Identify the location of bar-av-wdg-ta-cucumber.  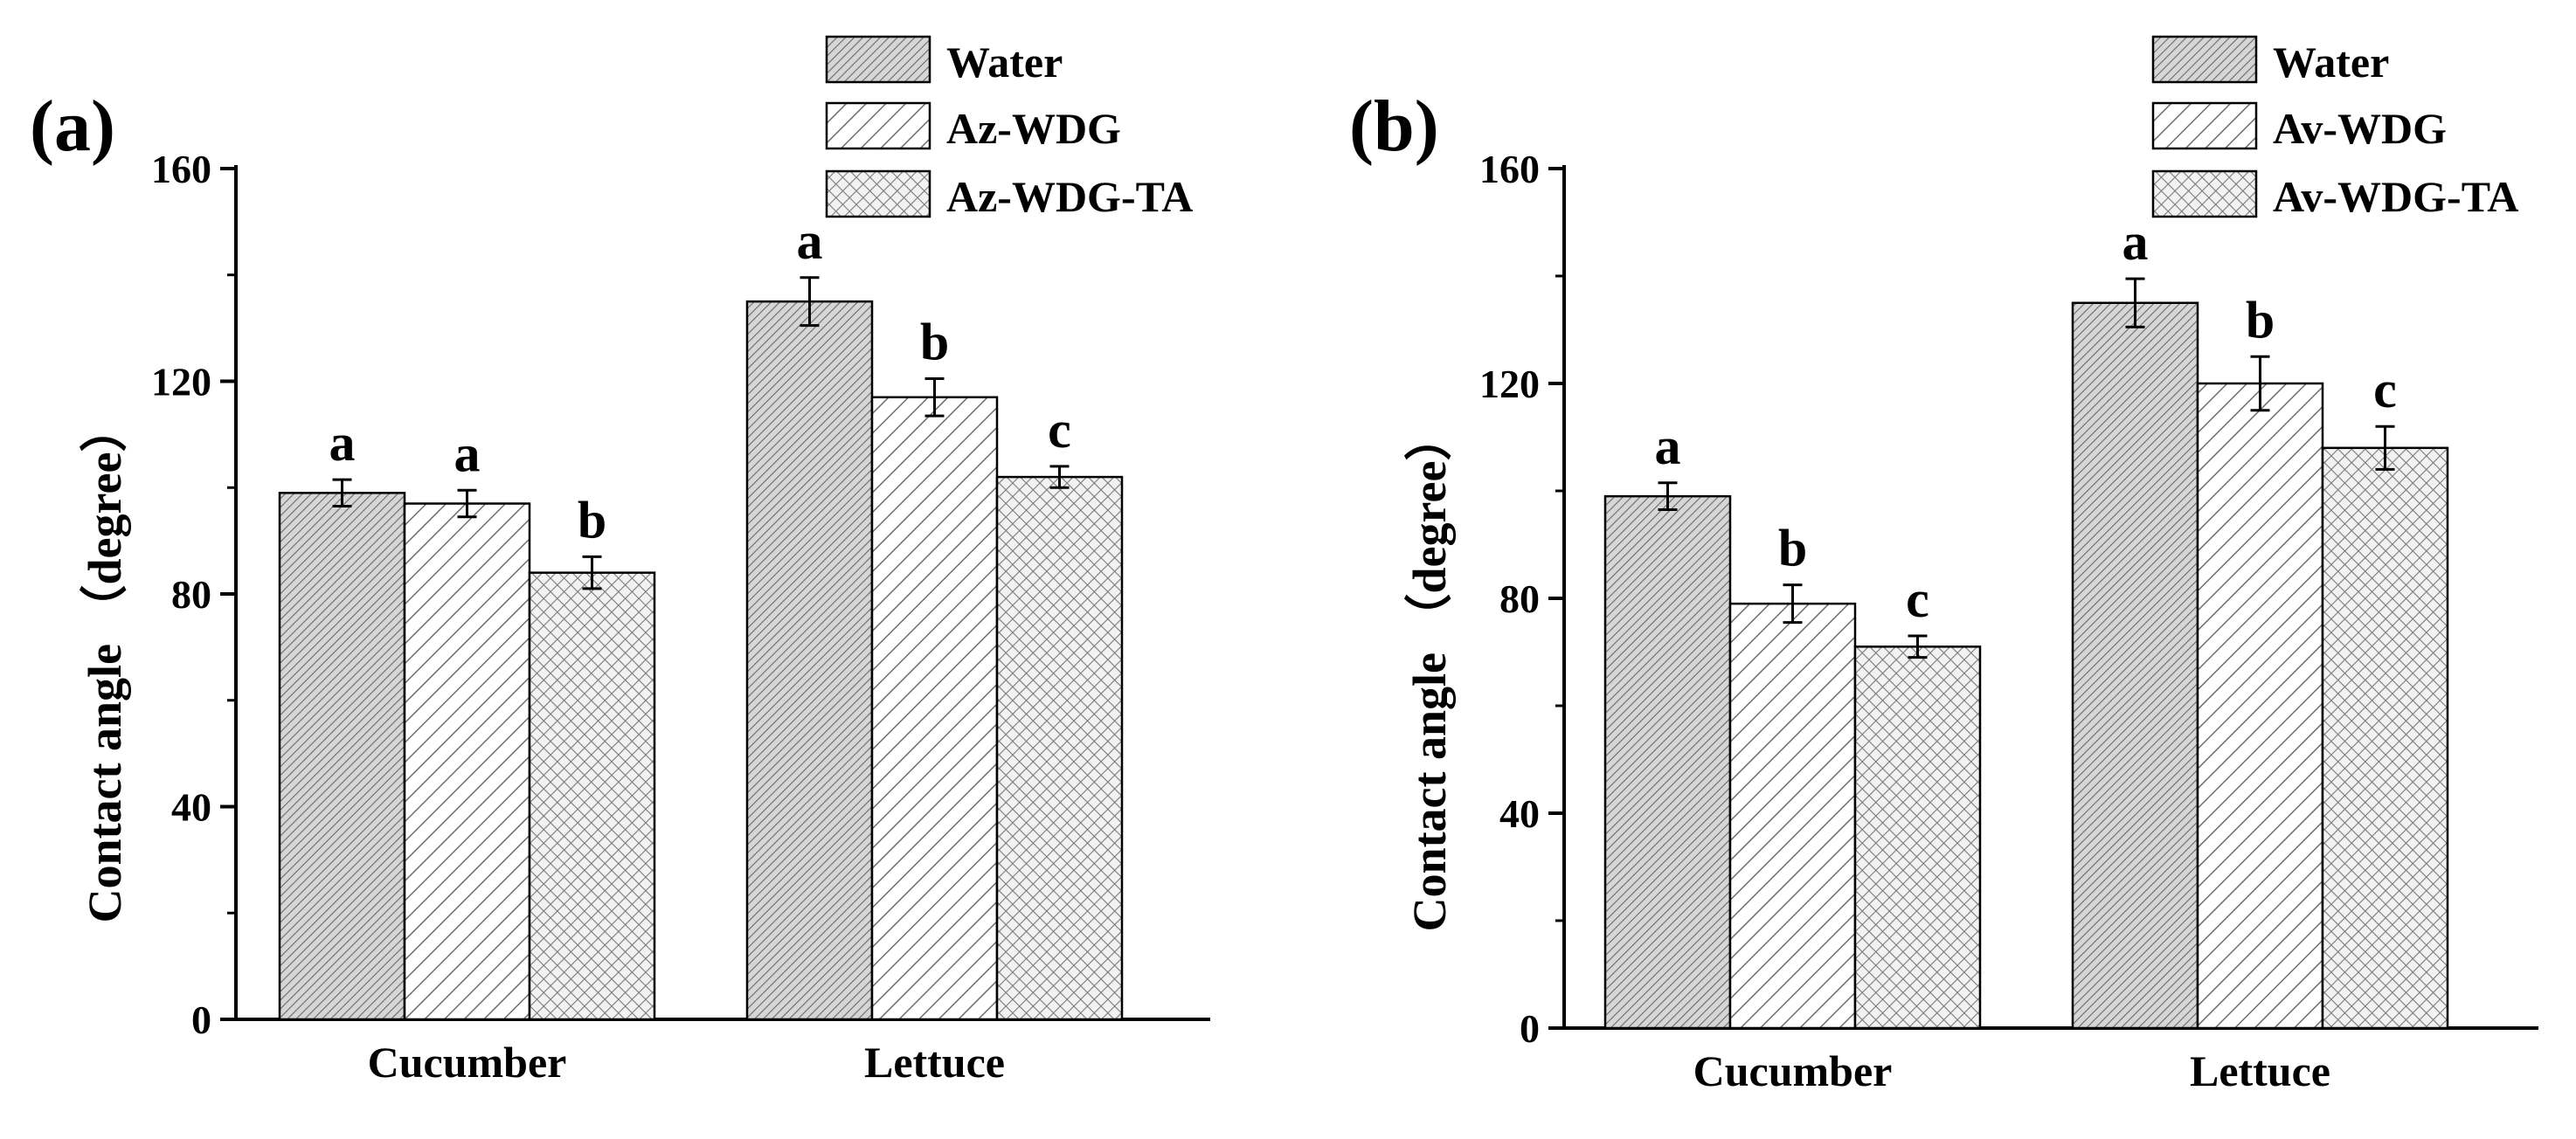
(1917, 837).